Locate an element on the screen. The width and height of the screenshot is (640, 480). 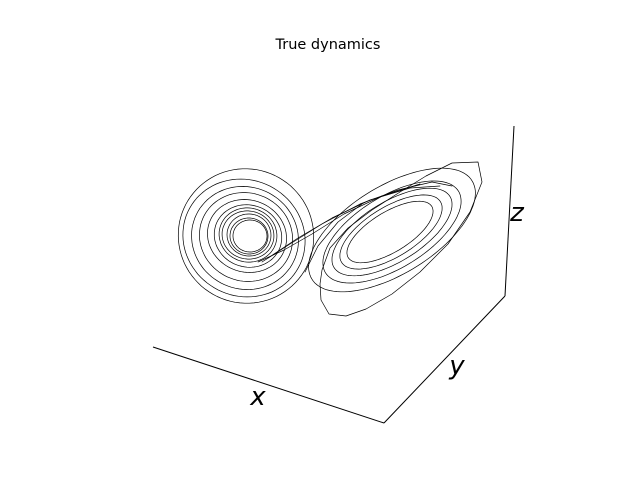
z-axis-line is located at coordinates (509, 211).